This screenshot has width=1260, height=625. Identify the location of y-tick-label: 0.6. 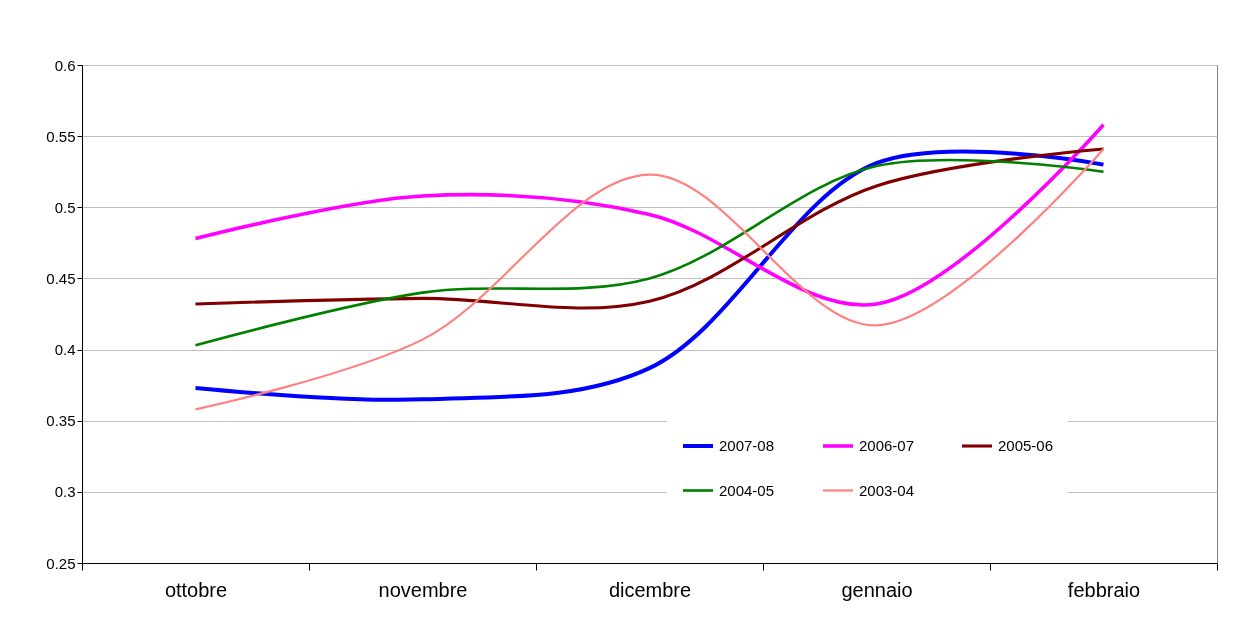
(65, 65).